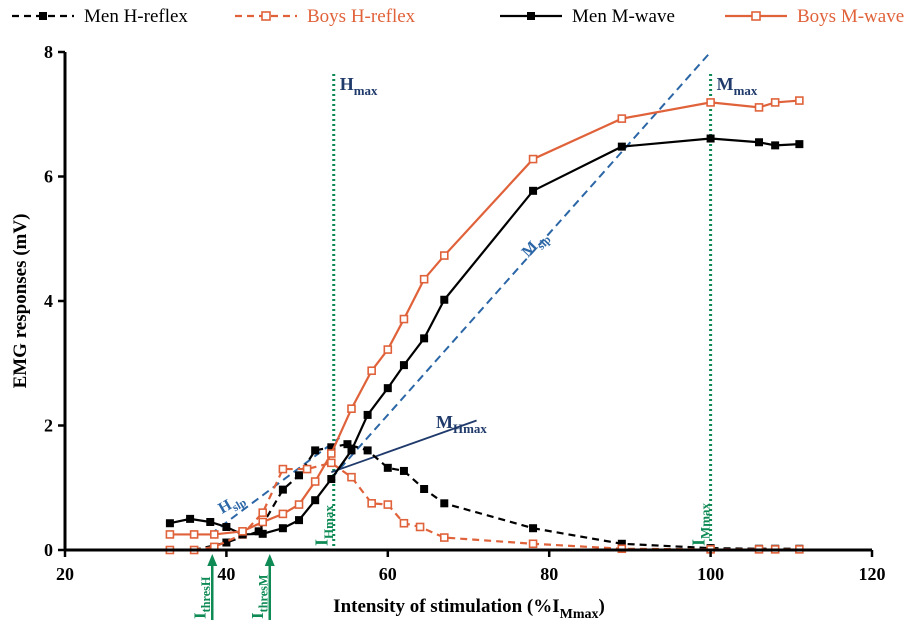 The height and width of the screenshot is (622, 918). I want to click on legend-label-0: Men H-reflex, so click(136, 16).